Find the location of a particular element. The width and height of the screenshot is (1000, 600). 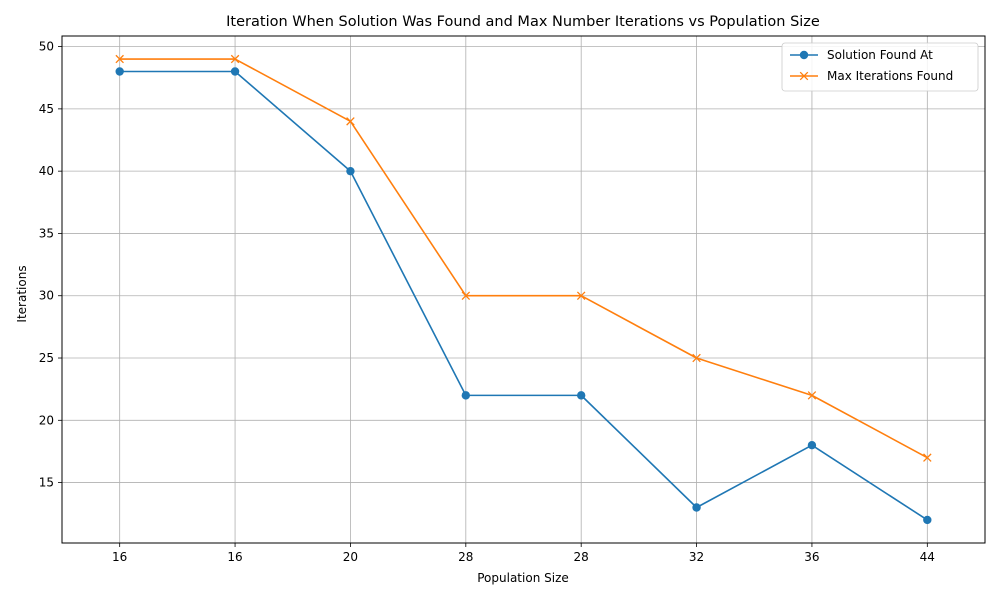

y-tick-label: 25 is located at coordinates (46, 358).